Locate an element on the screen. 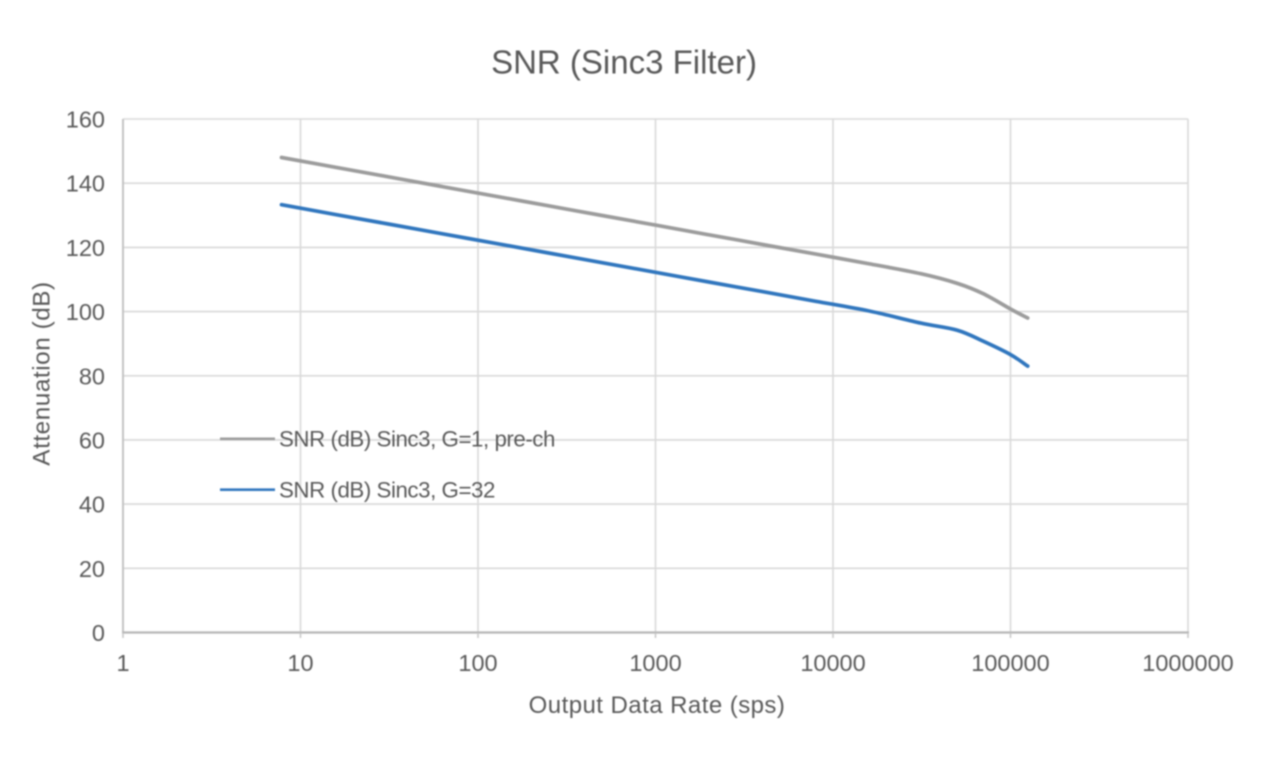 The image size is (1280, 773). svg-text: 60 is located at coordinates (92, 440).